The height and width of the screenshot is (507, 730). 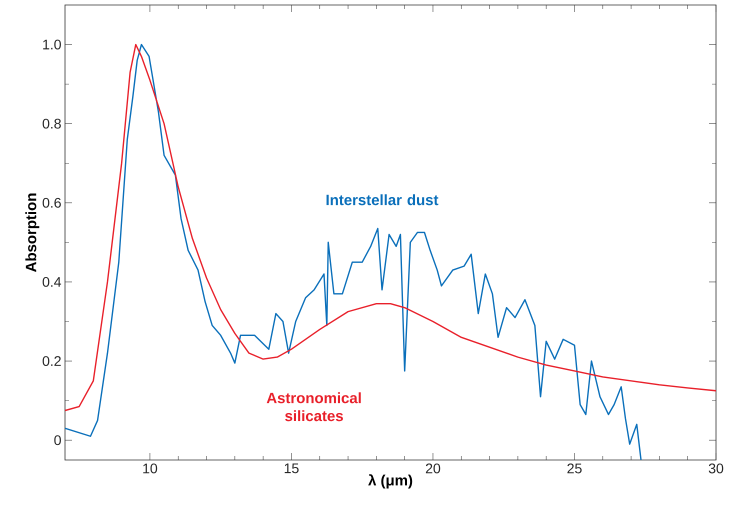 What do you see at coordinates (52, 281) in the screenshot?
I see `y-tick-label: 0.4` at bounding box center [52, 281].